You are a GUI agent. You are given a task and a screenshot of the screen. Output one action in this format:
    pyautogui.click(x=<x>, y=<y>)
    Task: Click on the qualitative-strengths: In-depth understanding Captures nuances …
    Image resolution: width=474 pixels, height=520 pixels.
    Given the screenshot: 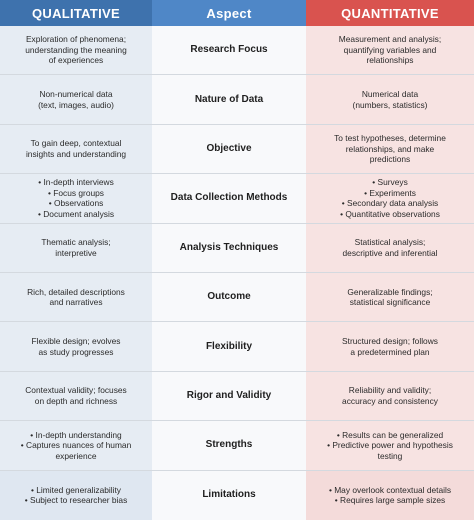 What is the action you would take?
    pyautogui.click(x=76, y=446)
    